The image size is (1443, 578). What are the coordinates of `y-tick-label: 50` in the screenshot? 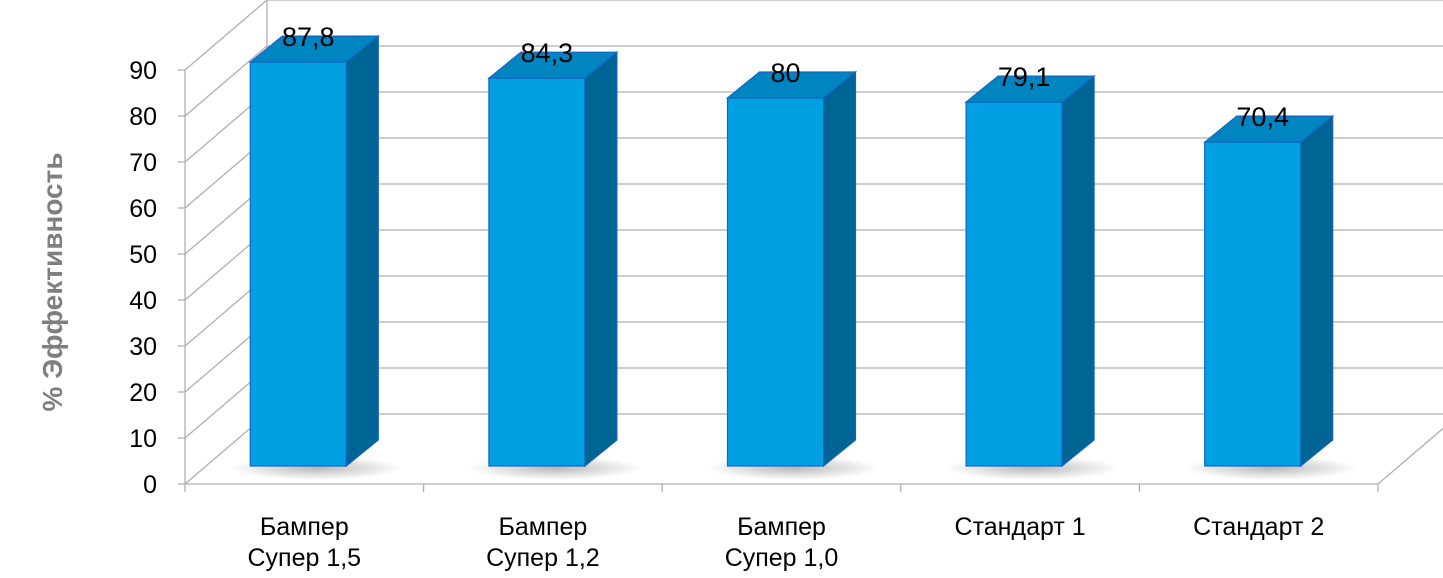 It's located at (143, 255).